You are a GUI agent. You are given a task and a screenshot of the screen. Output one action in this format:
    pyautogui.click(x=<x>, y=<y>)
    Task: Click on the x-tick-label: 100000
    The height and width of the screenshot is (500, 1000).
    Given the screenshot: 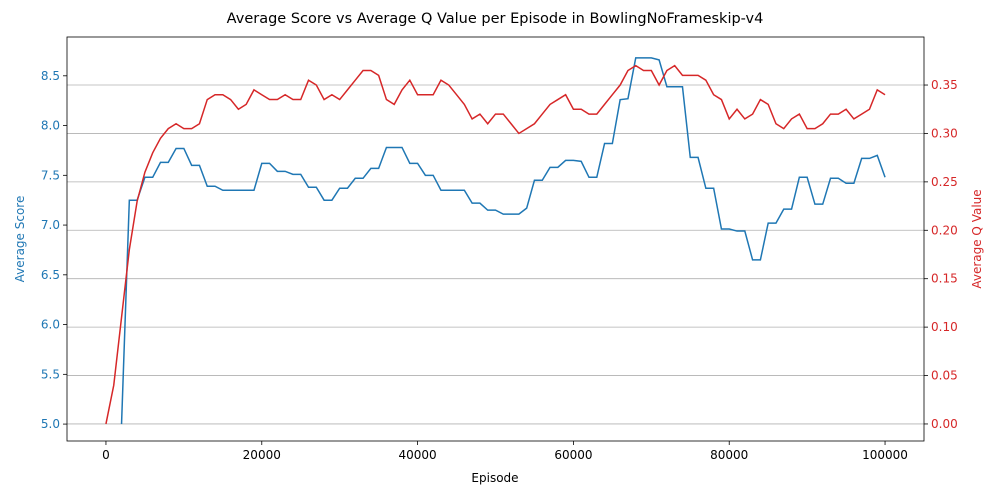 What is the action you would take?
    pyautogui.click(x=885, y=455)
    